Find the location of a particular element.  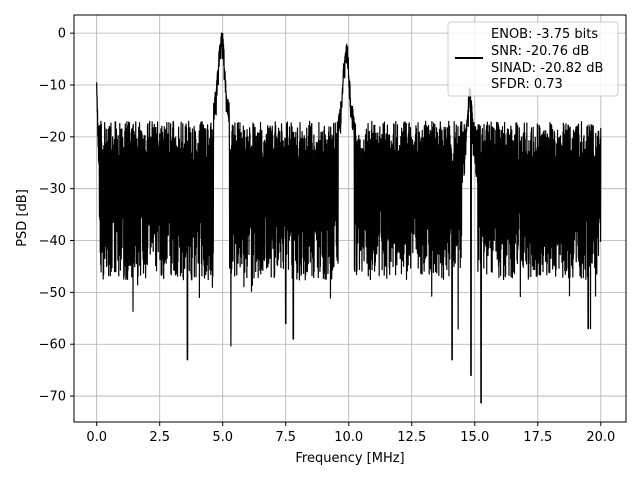

x-tick-label: 5.0 is located at coordinates (222, 437).